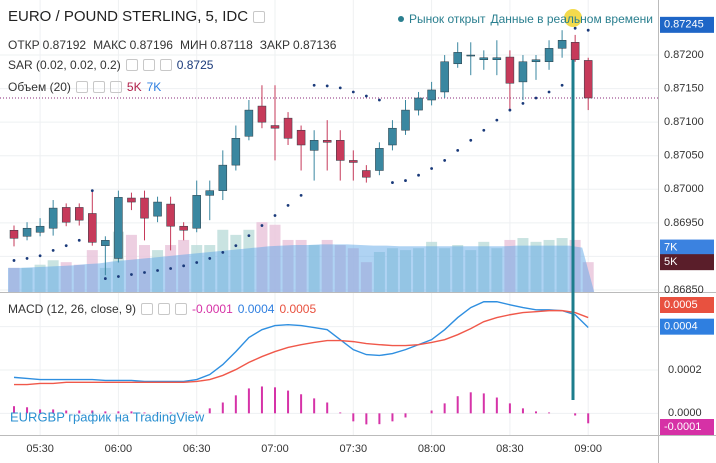 This screenshot has height=463, width=716. What do you see at coordinates (195, 65) in the screenshot?
I see `sar-value: 0.8725` at bounding box center [195, 65].